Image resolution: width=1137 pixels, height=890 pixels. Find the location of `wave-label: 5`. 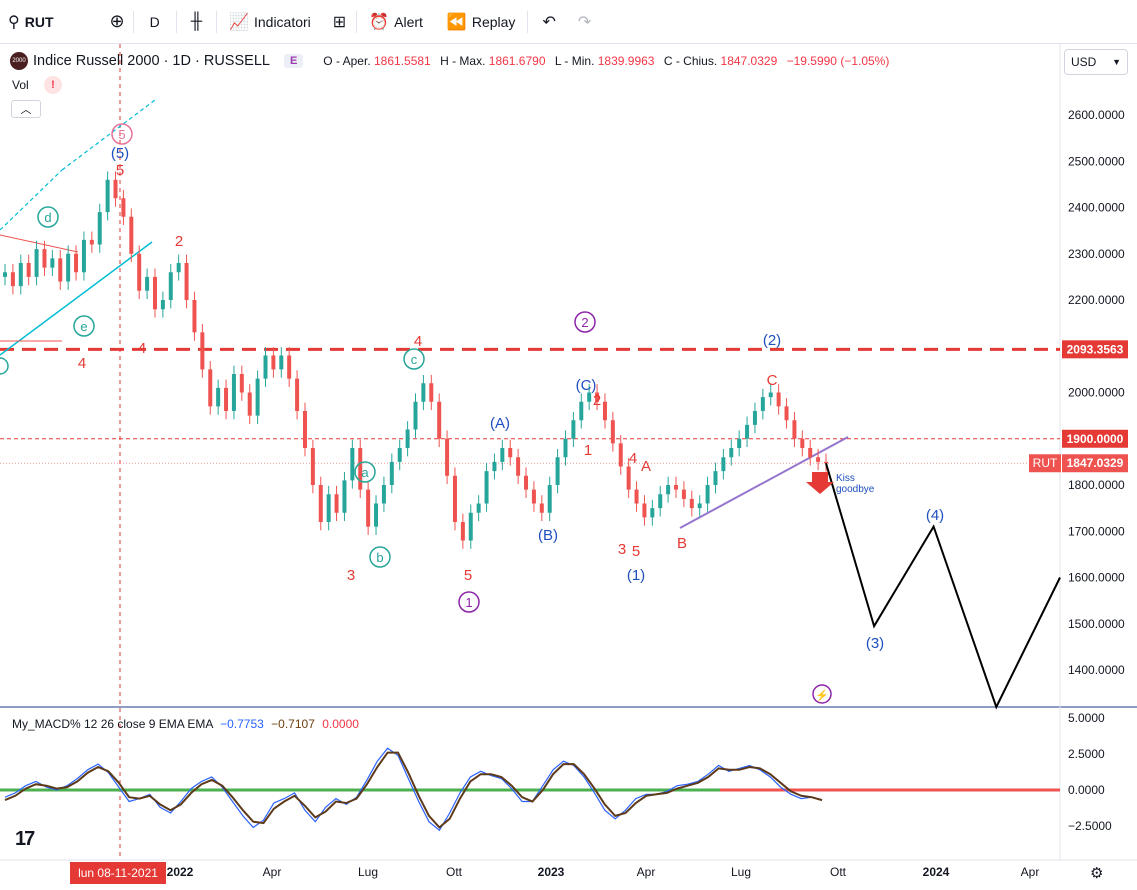

wave-label: 5 is located at coordinates (120, 170).